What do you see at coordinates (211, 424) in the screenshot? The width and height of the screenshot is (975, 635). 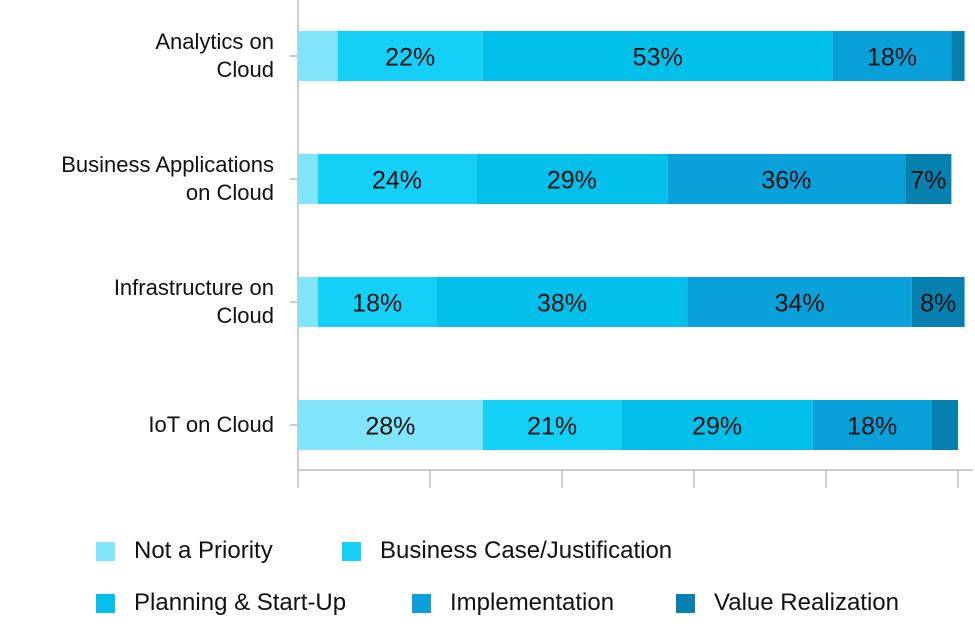 I see `y-tick-label: IoT on Cloud` at bounding box center [211, 424].